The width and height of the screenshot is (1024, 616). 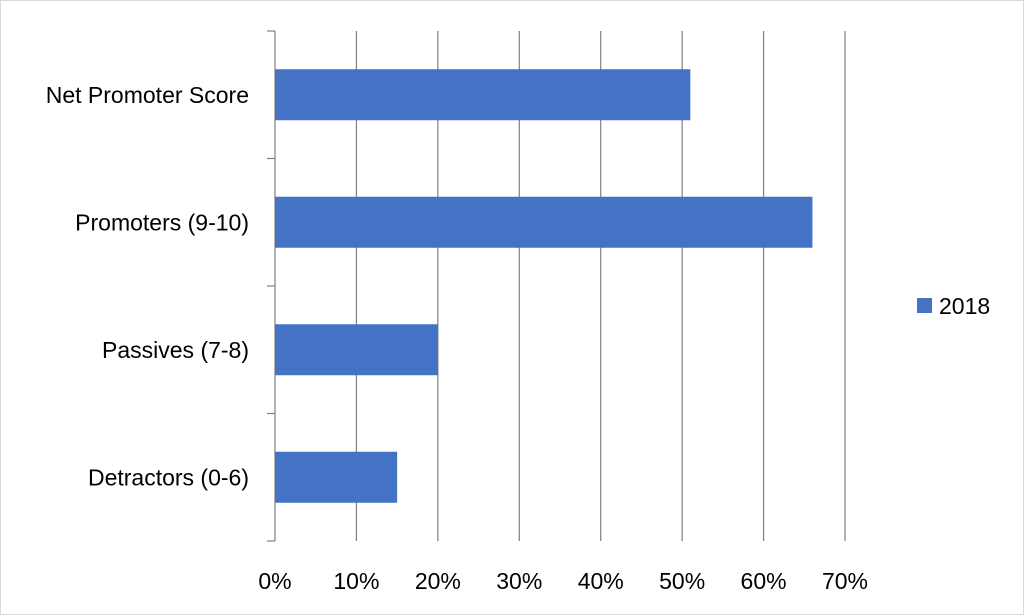 I want to click on x-tick-label: 20%, so click(x=438, y=581).